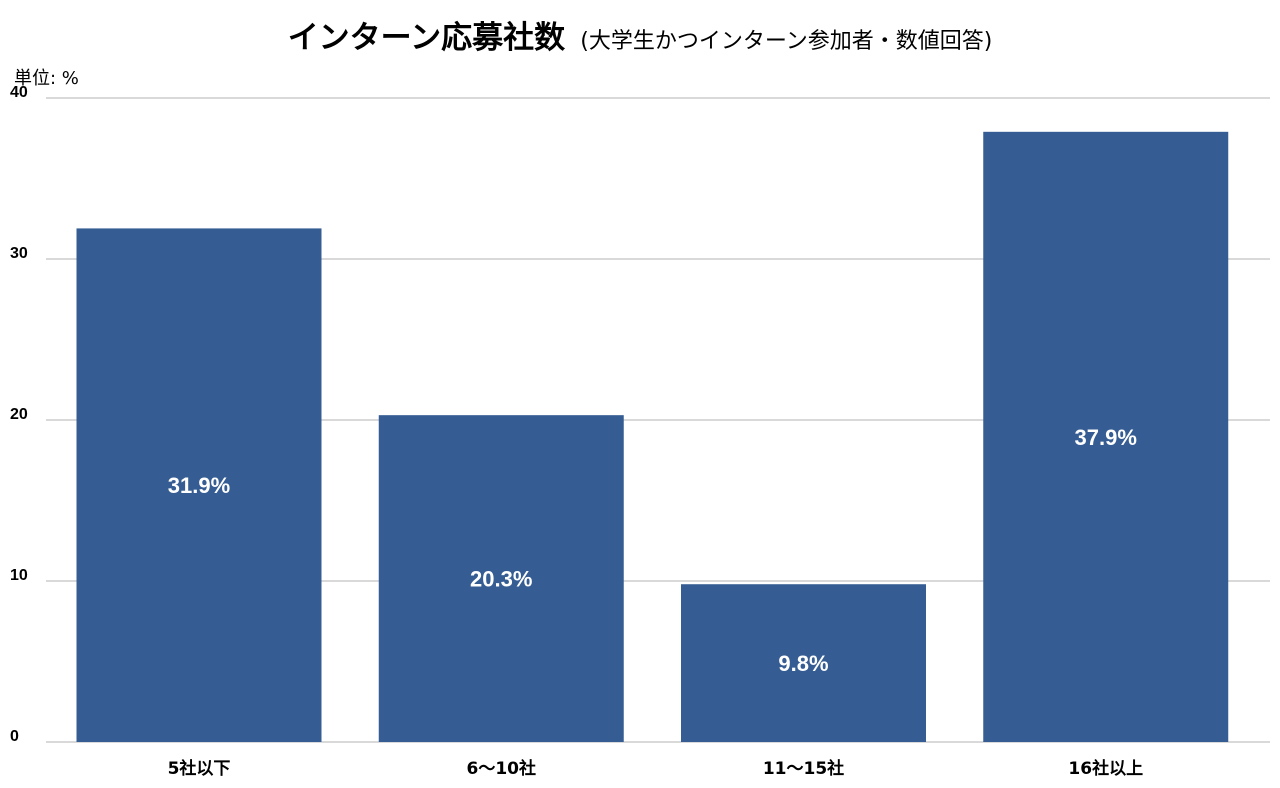  What do you see at coordinates (19, 92) in the screenshot?
I see `y-tick-label: 40` at bounding box center [19, 92].